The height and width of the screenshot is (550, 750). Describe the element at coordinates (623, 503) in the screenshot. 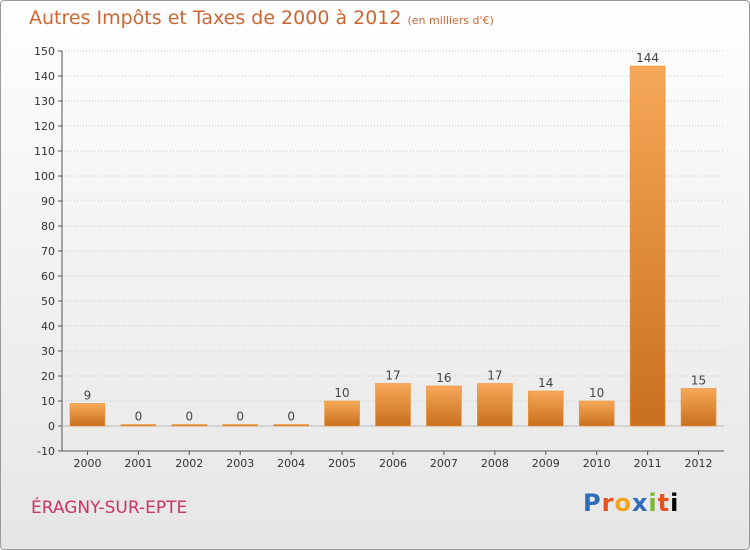

I see `logo-letter: o` at that location.